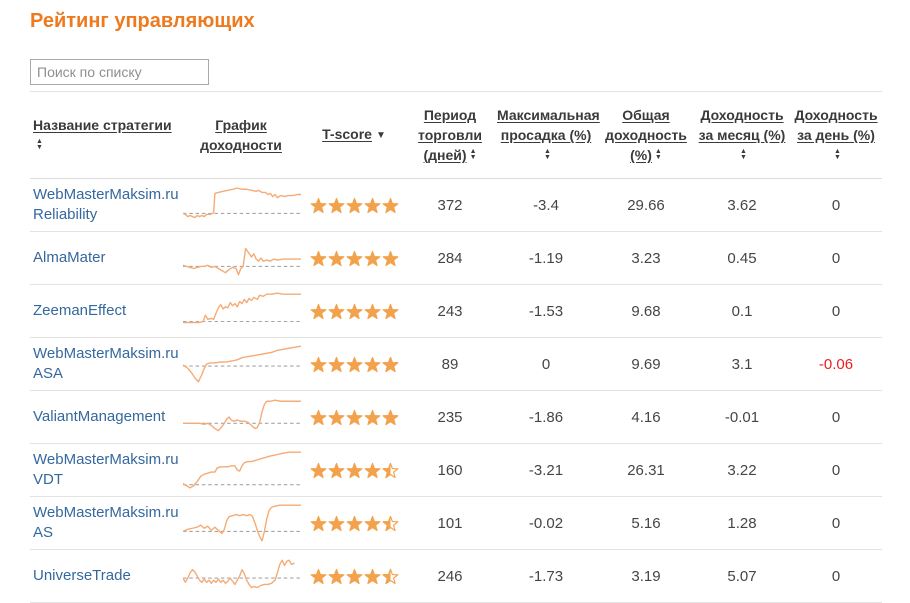 The width and height of the screenshot is (910, 603). Describe the element at coordinates (69, 257) in the screenshot. I see `strategy-name-link: AlmaMater` at that location.